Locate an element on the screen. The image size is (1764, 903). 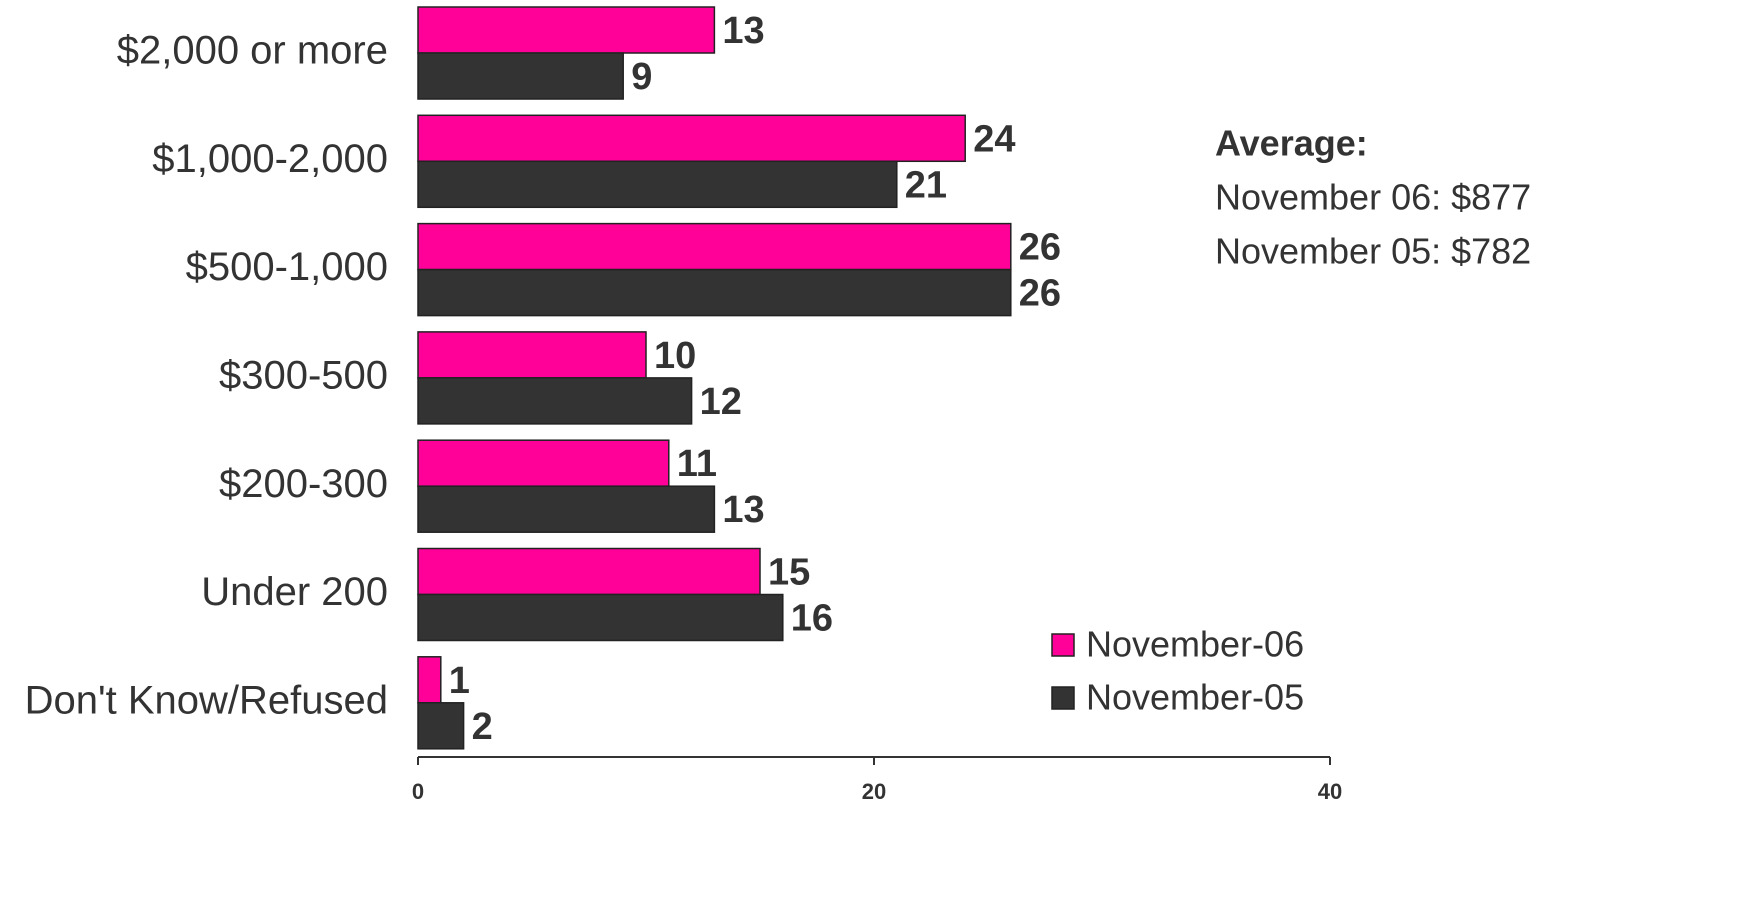
value-label: 16 is located at coordinates (812, 619).